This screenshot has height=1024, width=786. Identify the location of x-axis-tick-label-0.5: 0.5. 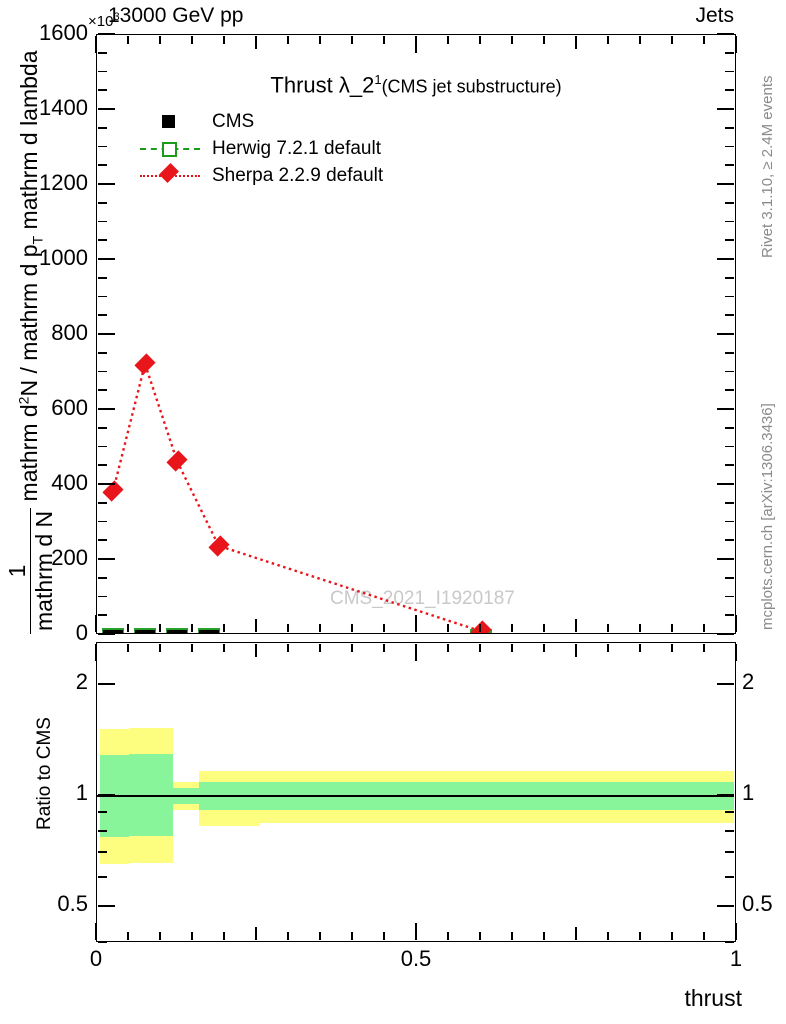
(416, 958).